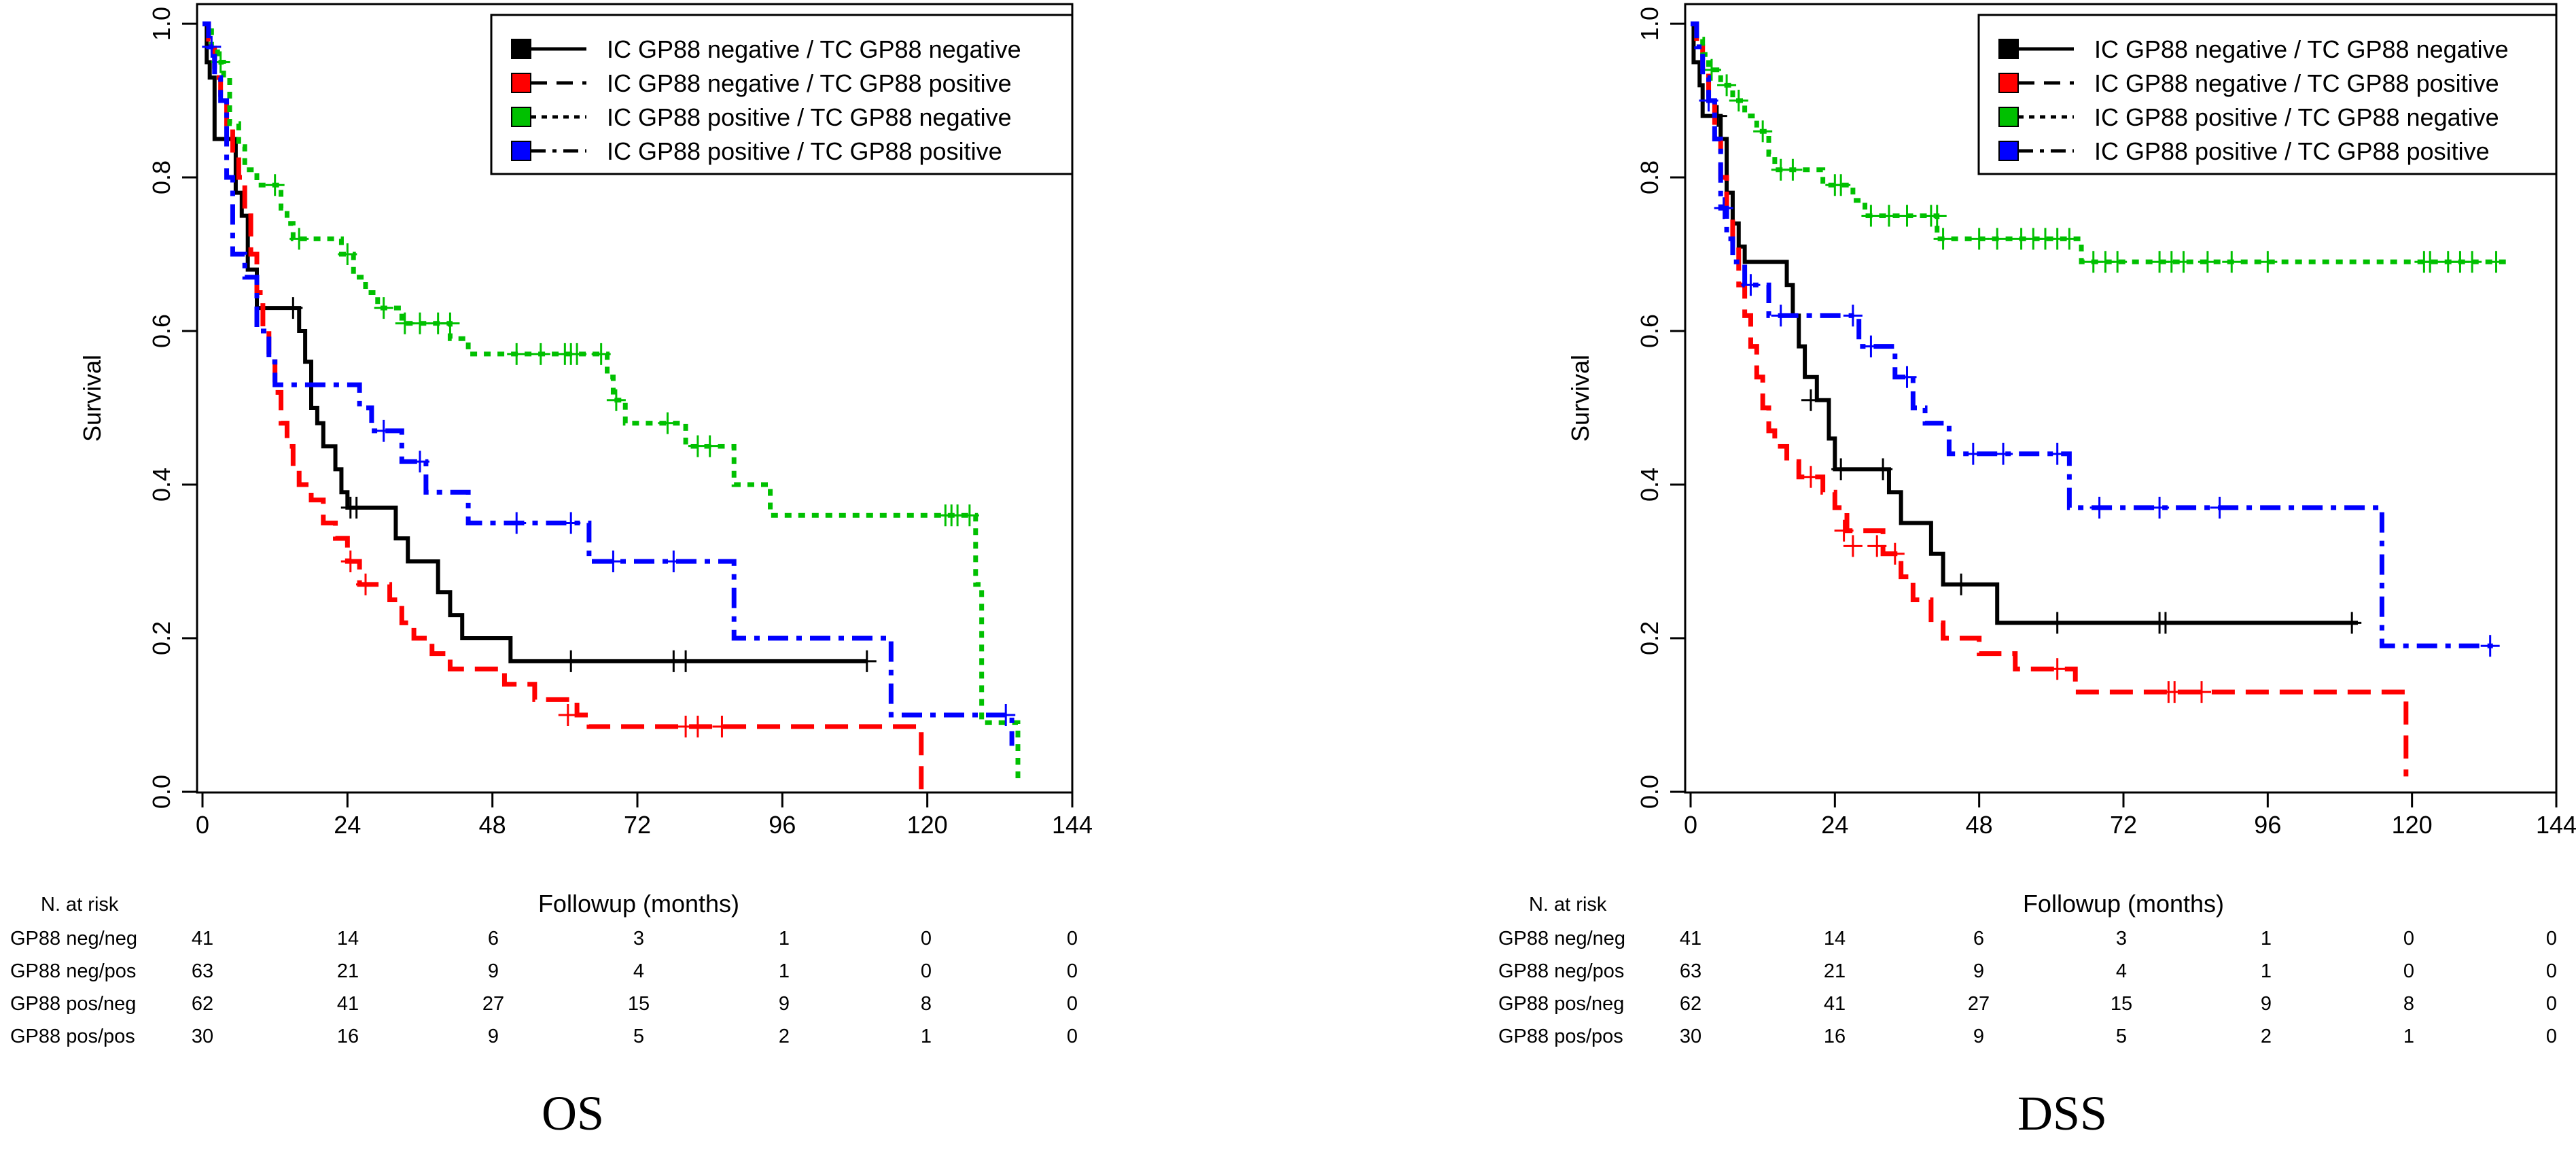  Describe the element at coordinates (1690, 825) in the screenshot. I see `x-tick-label: 0` at that location.